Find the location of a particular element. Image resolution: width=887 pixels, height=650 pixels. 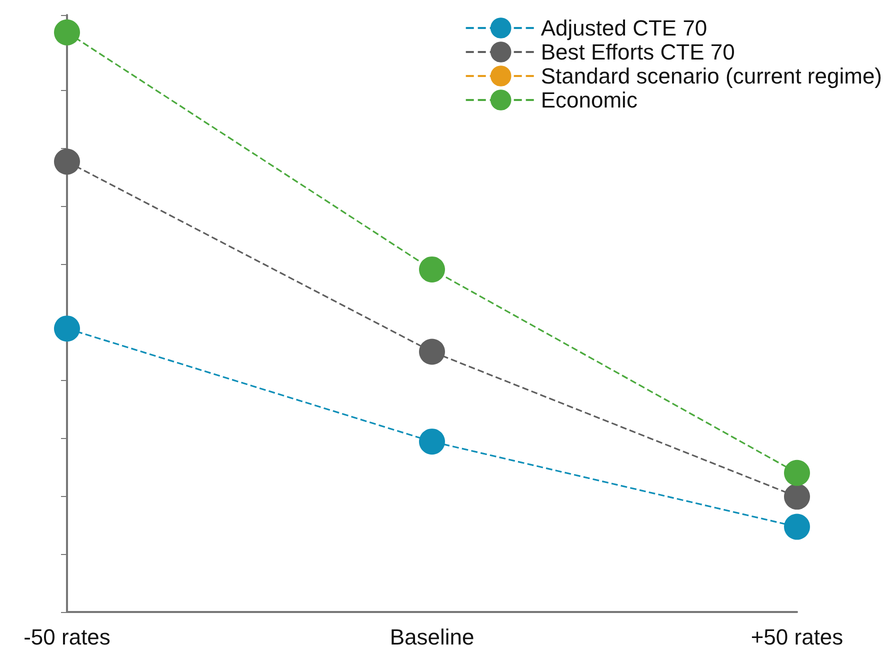

legend-label: Adjusted CTE 70 is located at coordinates (624, 28).